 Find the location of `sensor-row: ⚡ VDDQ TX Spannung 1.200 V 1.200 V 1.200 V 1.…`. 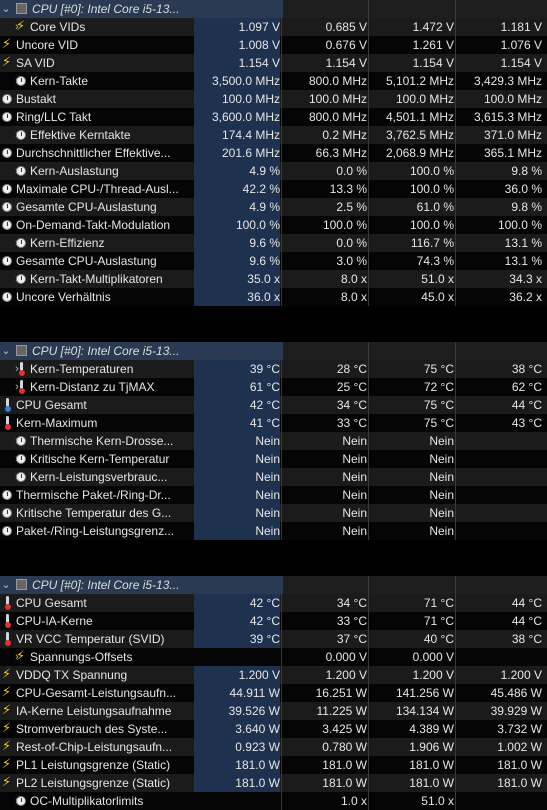

sensor-row: ⚡ VDDQ TX Spannung 1.200 V 1.200 V 1.200 V 1.… is located at coordinates (273, 675).